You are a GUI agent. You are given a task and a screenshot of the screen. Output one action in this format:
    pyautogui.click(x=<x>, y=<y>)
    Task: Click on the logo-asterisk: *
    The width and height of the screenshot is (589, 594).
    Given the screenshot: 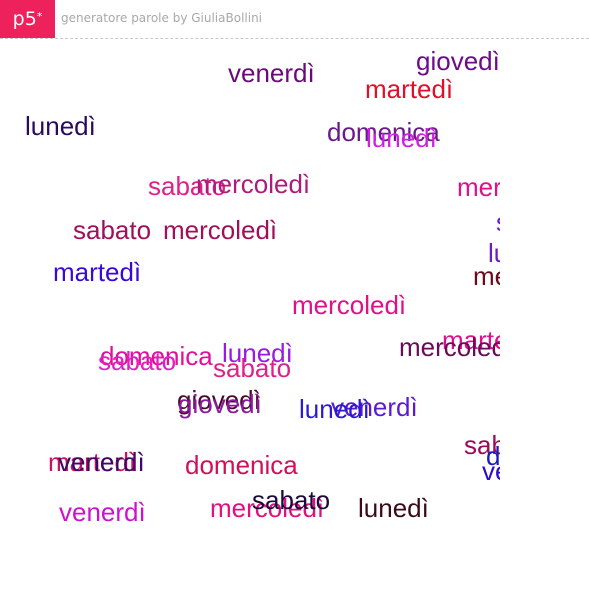 What is the action you would take?
    pyautogui.click(x=39, y=16)
    